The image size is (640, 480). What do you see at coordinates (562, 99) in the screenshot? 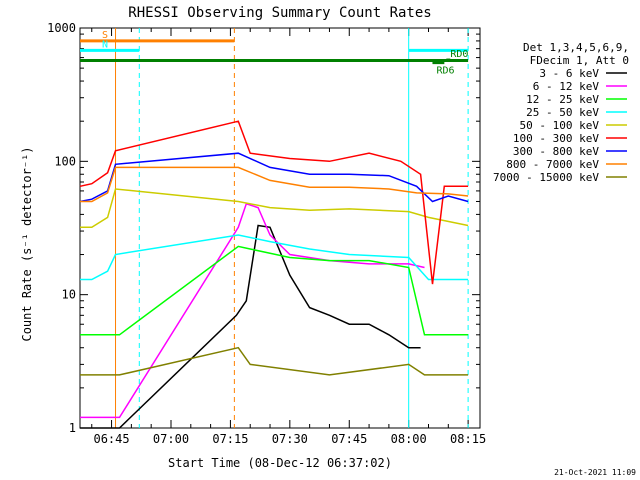
I see `legend-item-label: 12 - 25 keV` at bounding box center [562, 99].